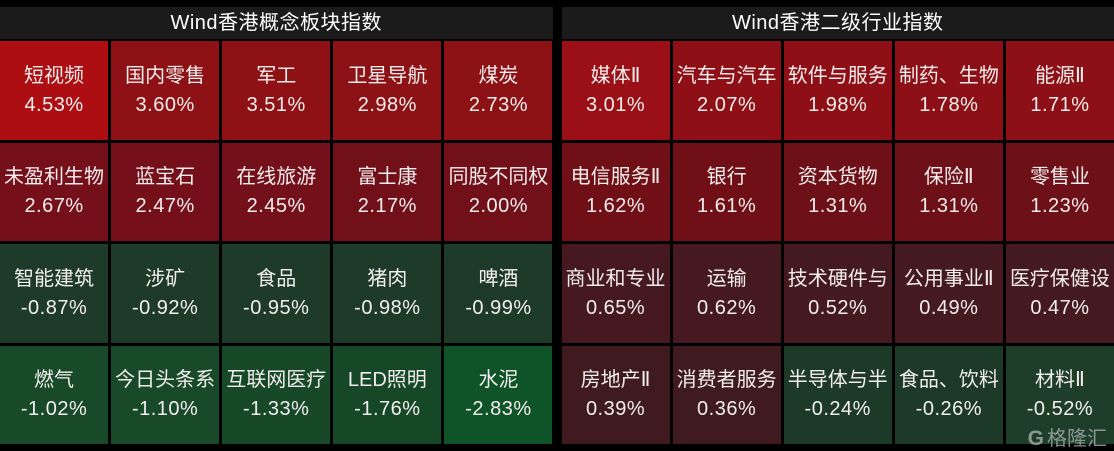 This screenshot has width=1114, height=451. I want to click on tile-name: 啤酒, so click(498, 278).